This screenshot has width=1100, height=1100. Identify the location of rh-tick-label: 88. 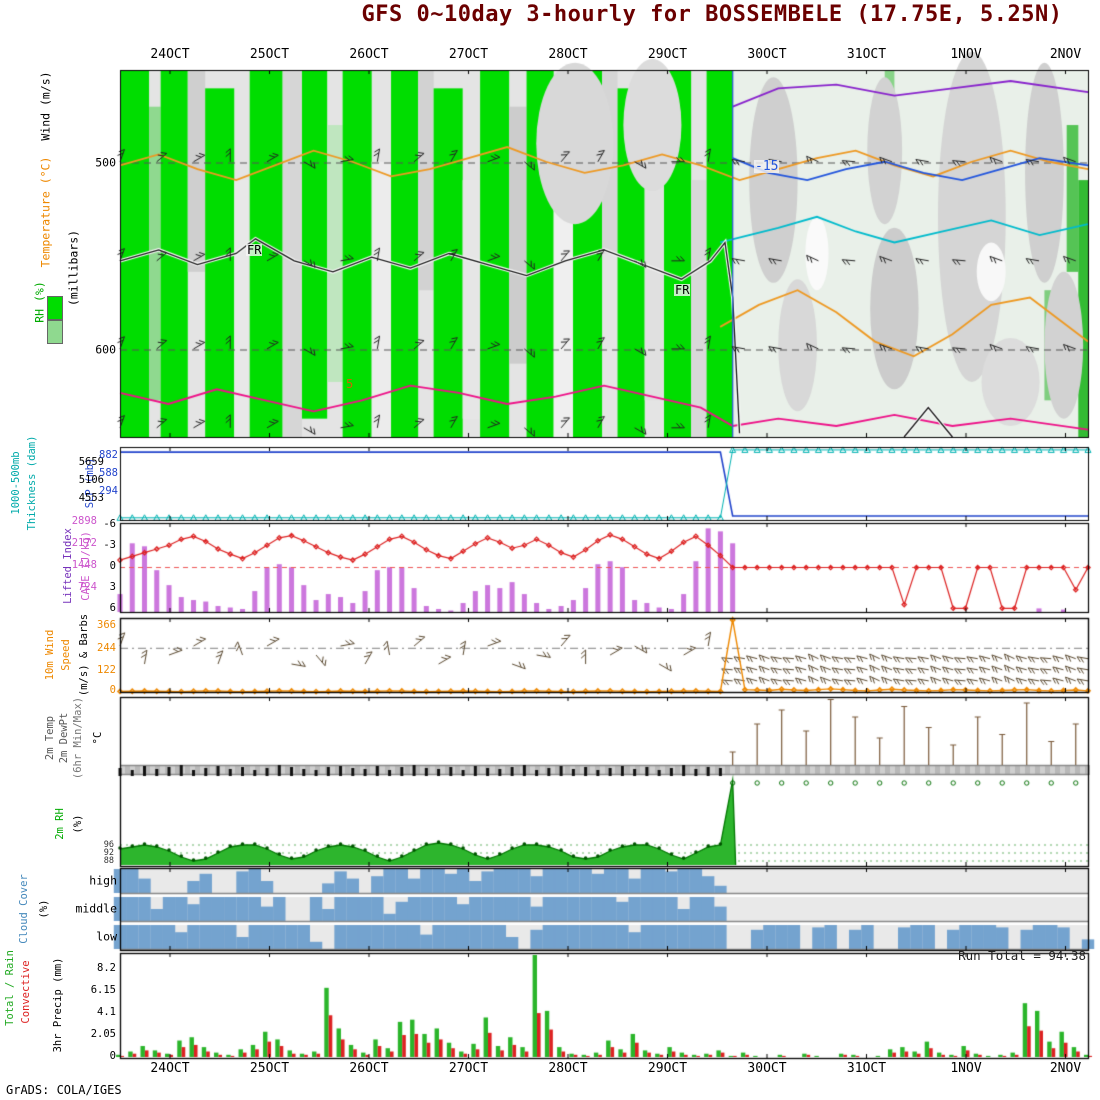
(108, 860).